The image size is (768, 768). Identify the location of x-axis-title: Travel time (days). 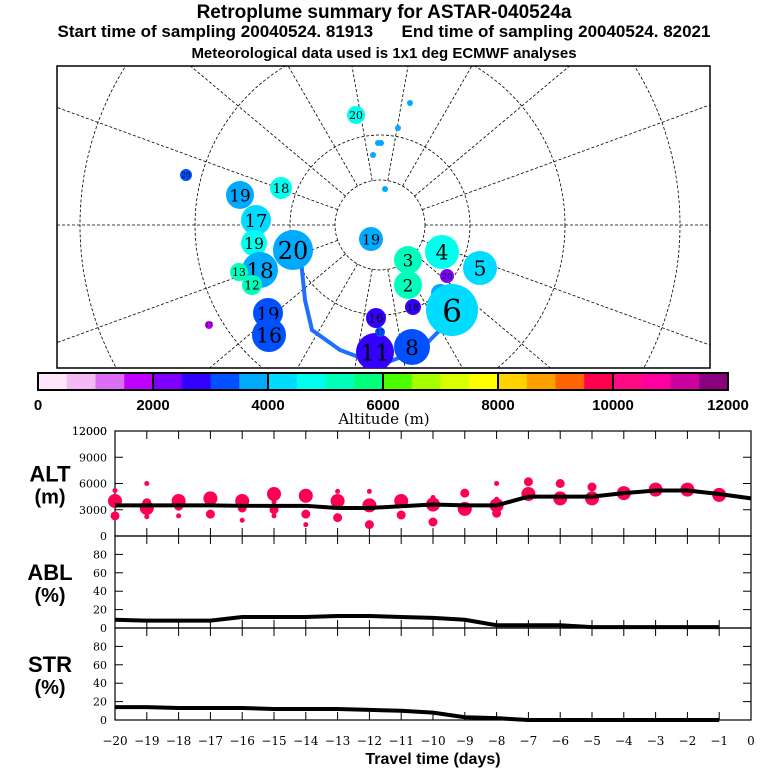
(432, 759).